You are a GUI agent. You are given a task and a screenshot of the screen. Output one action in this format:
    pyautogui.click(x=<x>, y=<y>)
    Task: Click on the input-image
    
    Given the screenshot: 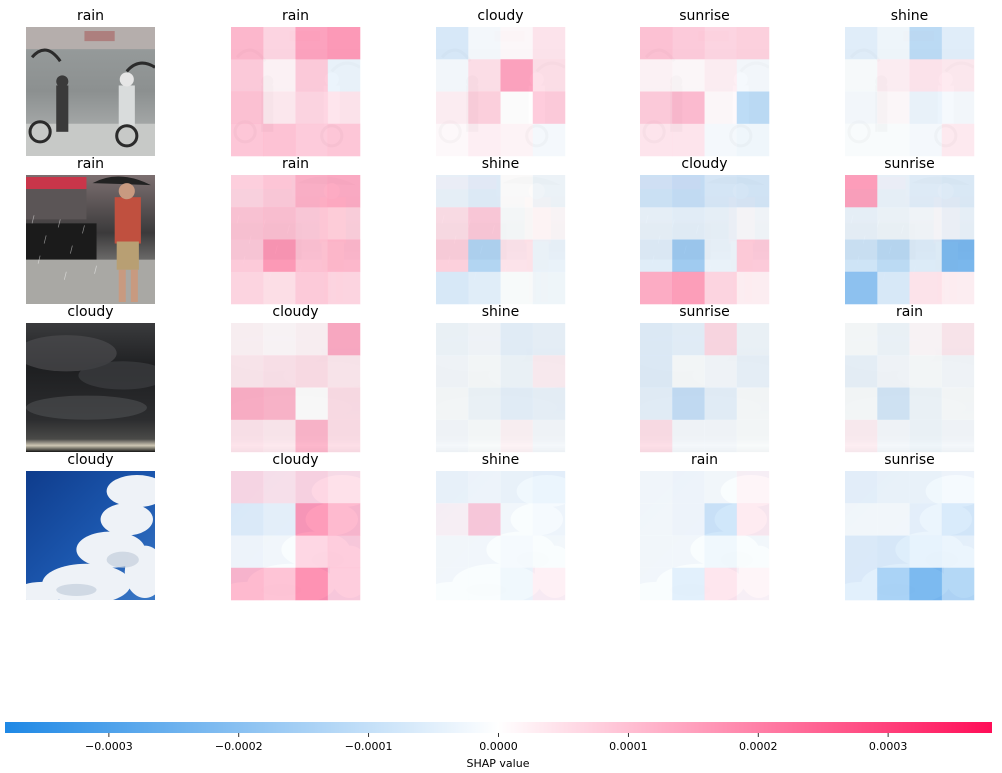 What is the action you would take?
    pyautogui.click(x=90, y=535)
    